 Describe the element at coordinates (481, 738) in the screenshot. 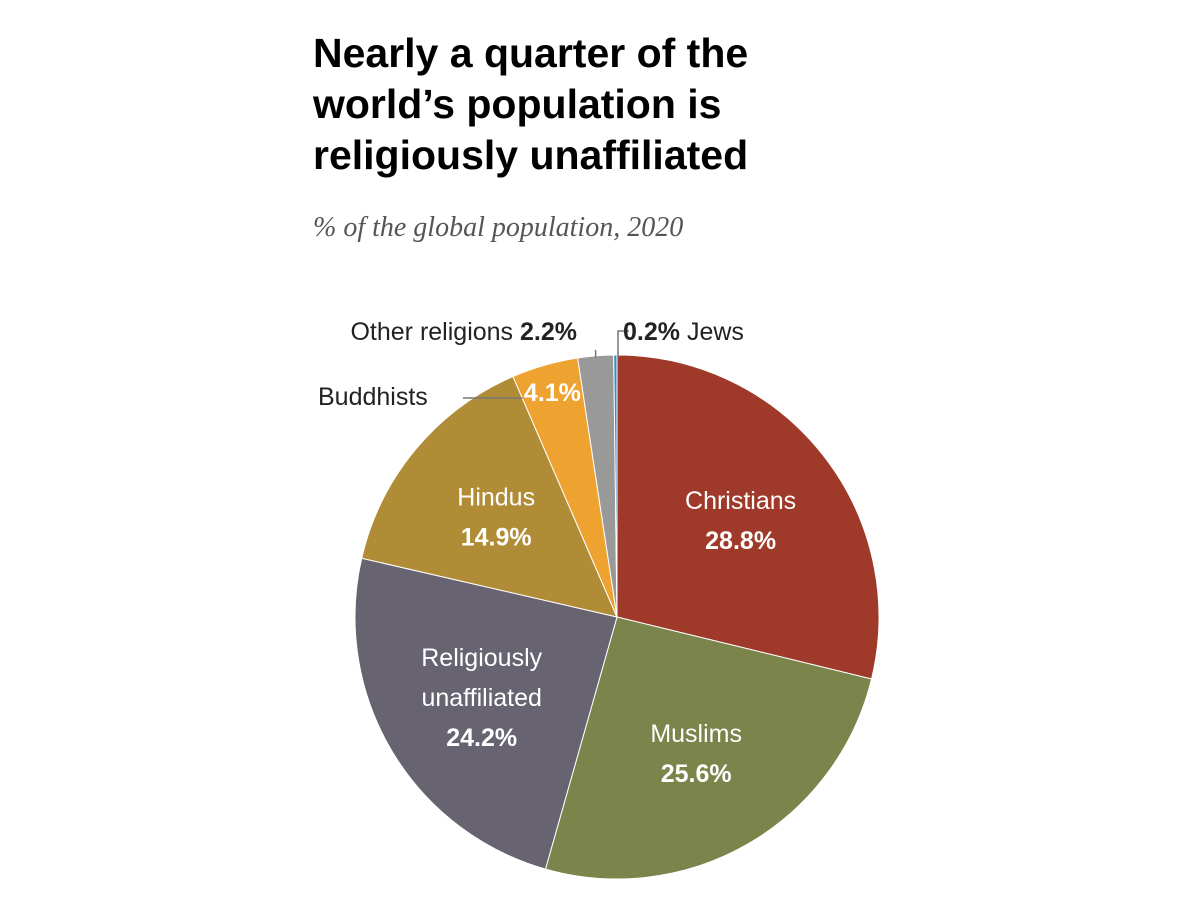

I see `slice-value-religiously-unaffiliated: 24.2%` at that location.